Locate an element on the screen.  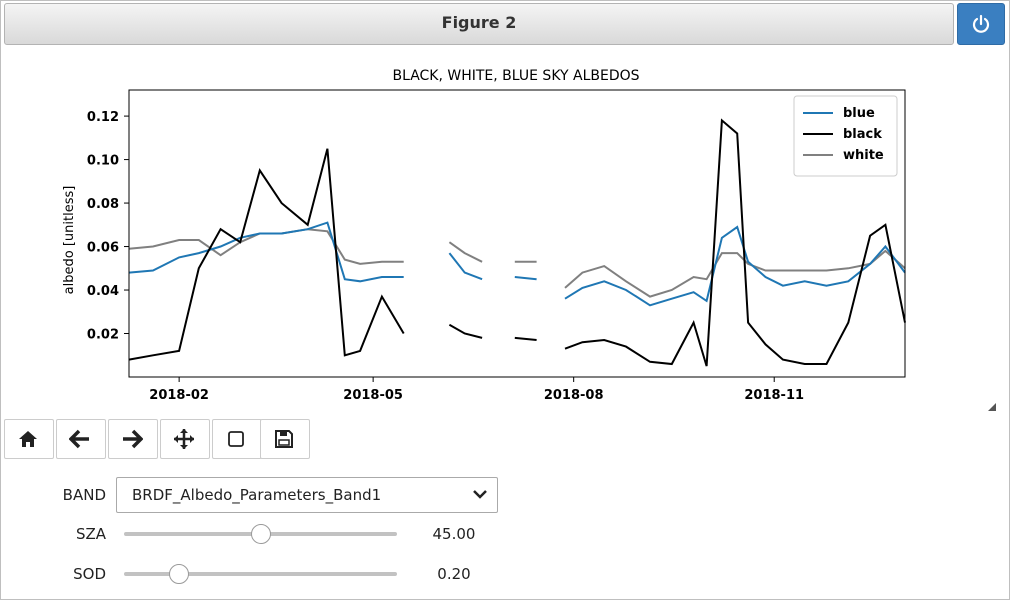
sod-slider-thumb is located at coordinates (178, 574).